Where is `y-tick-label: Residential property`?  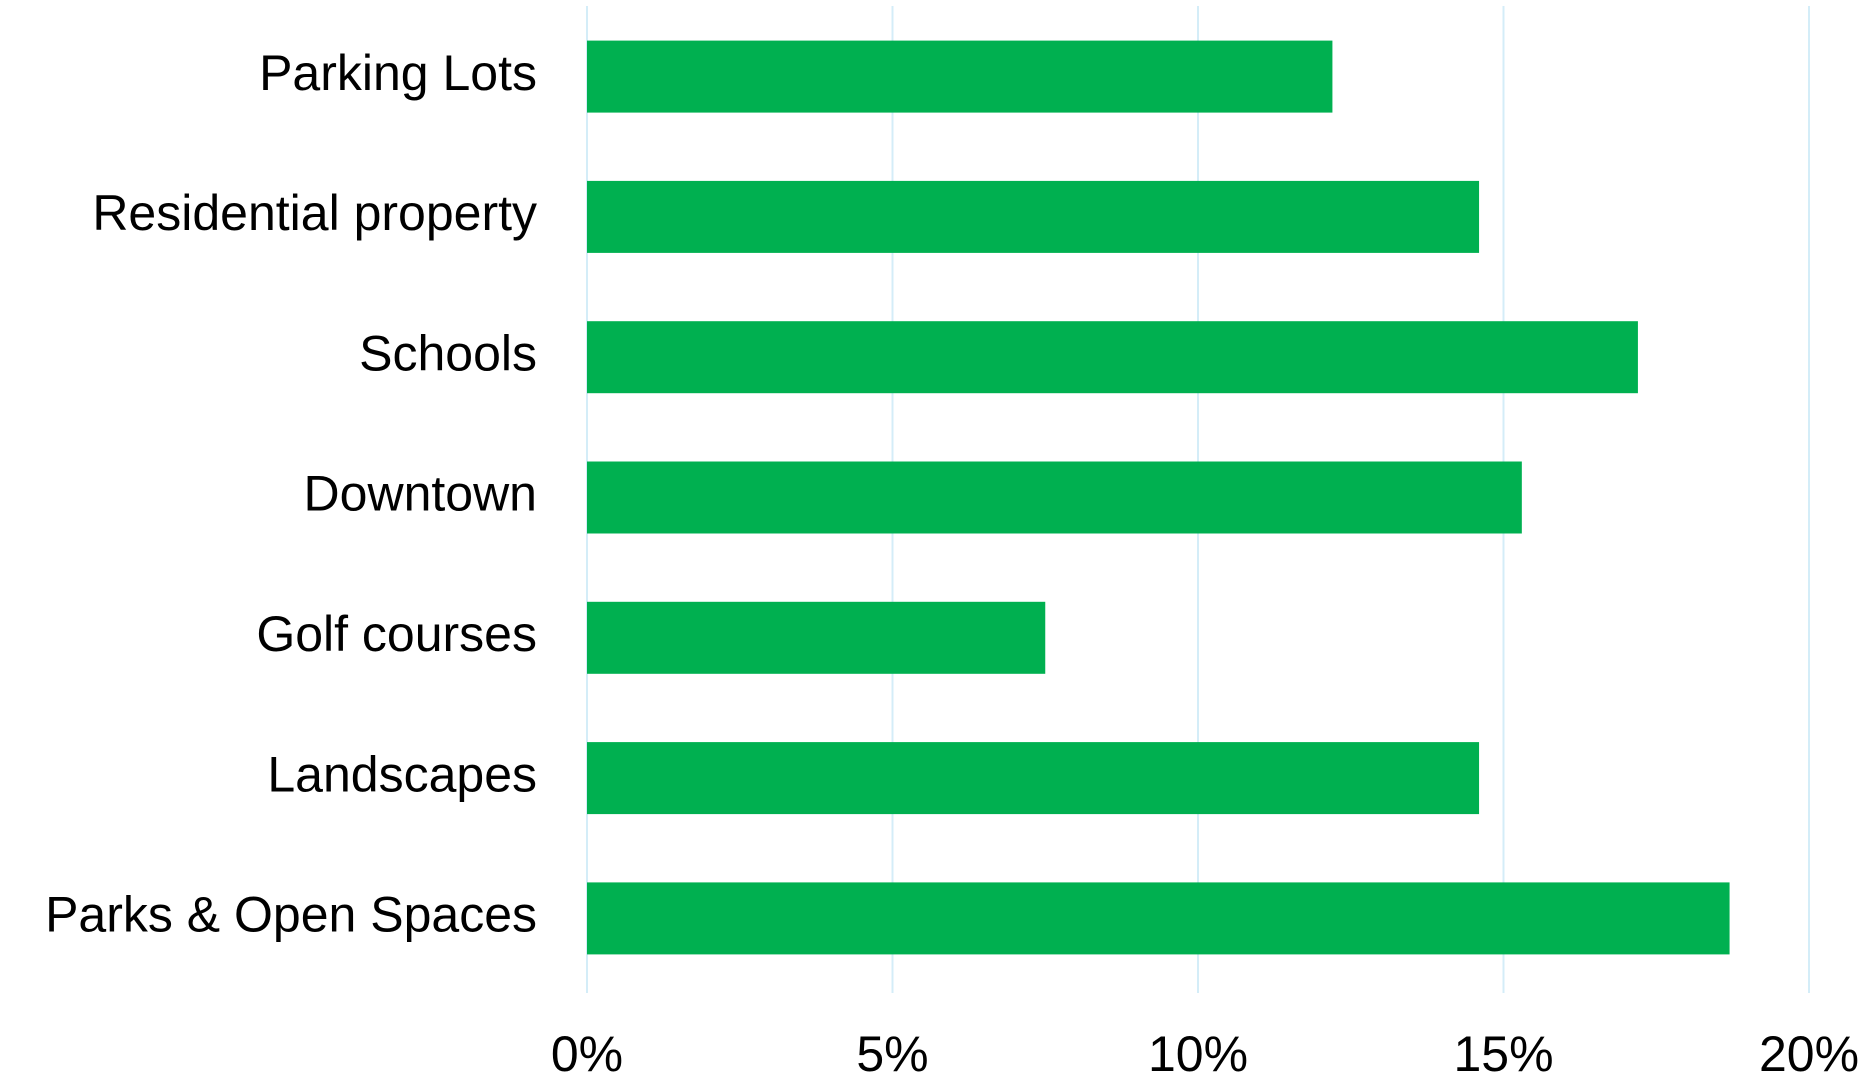 y-tick-label: Residential property is located at coordinates (314, 213).